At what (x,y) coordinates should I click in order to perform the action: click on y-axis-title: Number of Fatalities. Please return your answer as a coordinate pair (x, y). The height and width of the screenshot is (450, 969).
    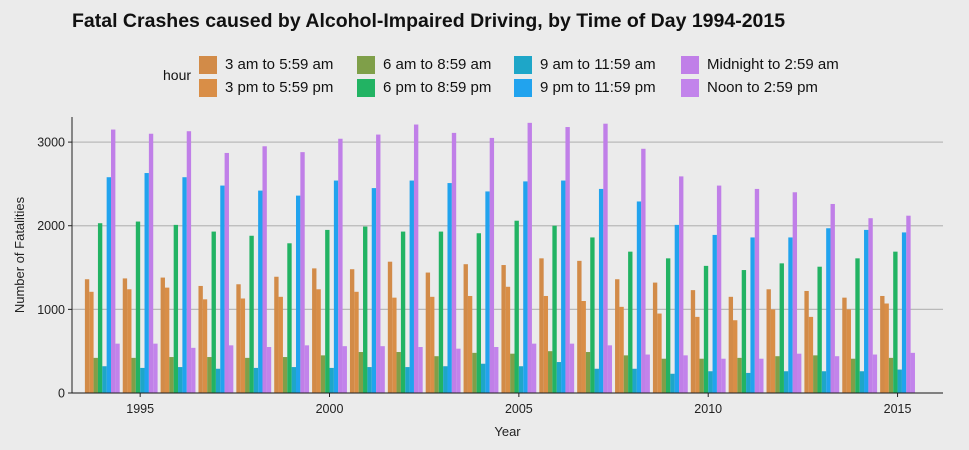
    Looking at the image, I should click on (19, 254).